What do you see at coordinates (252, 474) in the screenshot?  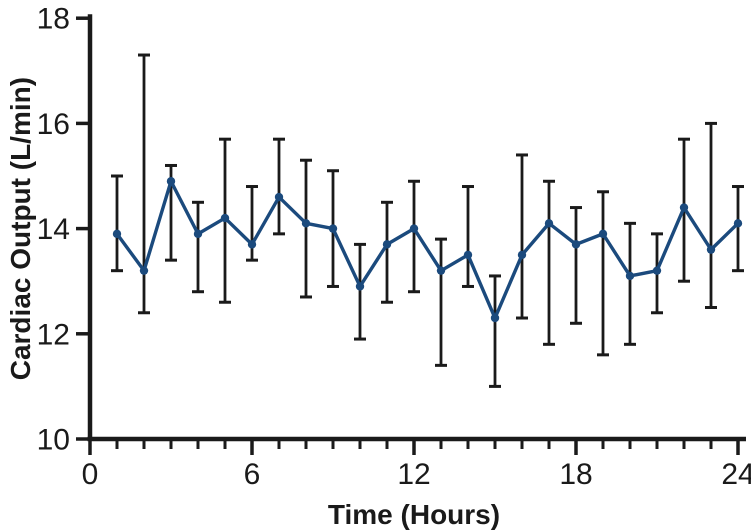 I see `x-tick-label: 6` at bounding box center [252, 474].